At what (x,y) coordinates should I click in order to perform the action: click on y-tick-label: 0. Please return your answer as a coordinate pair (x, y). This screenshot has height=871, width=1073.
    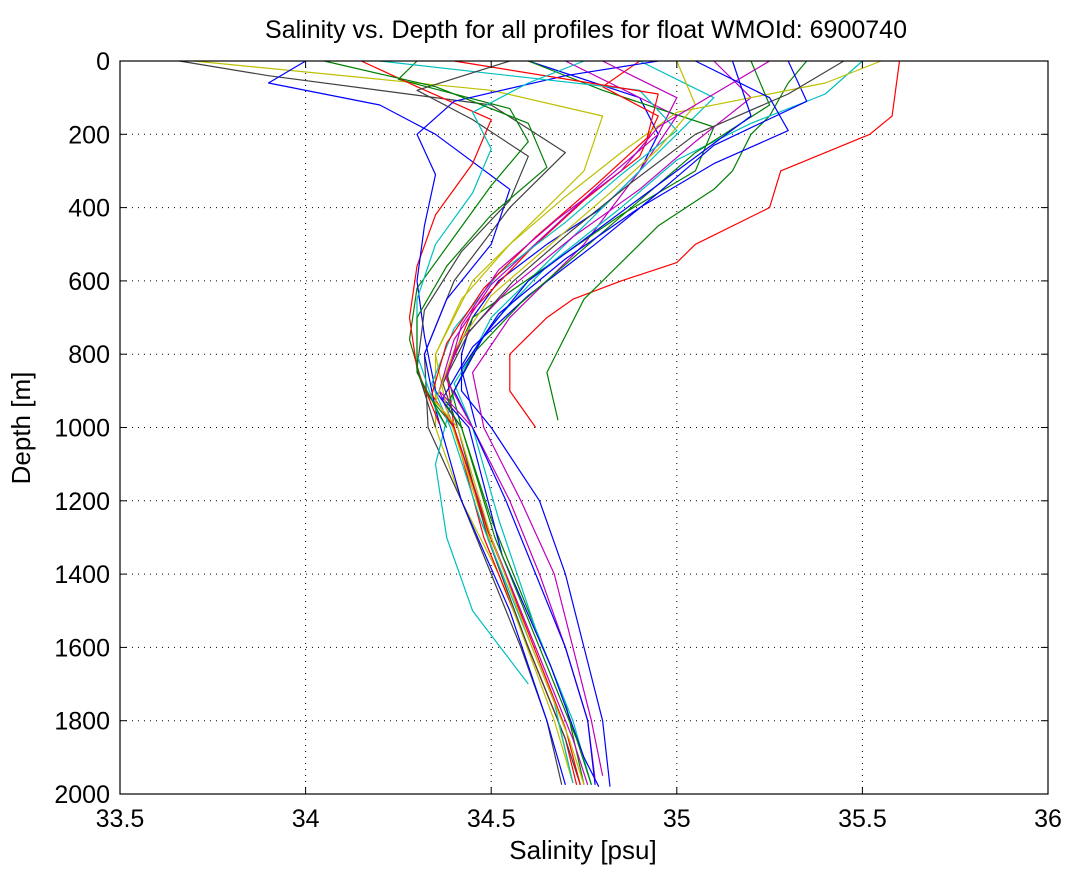
    Looking at the image, I should click on (103, 62).